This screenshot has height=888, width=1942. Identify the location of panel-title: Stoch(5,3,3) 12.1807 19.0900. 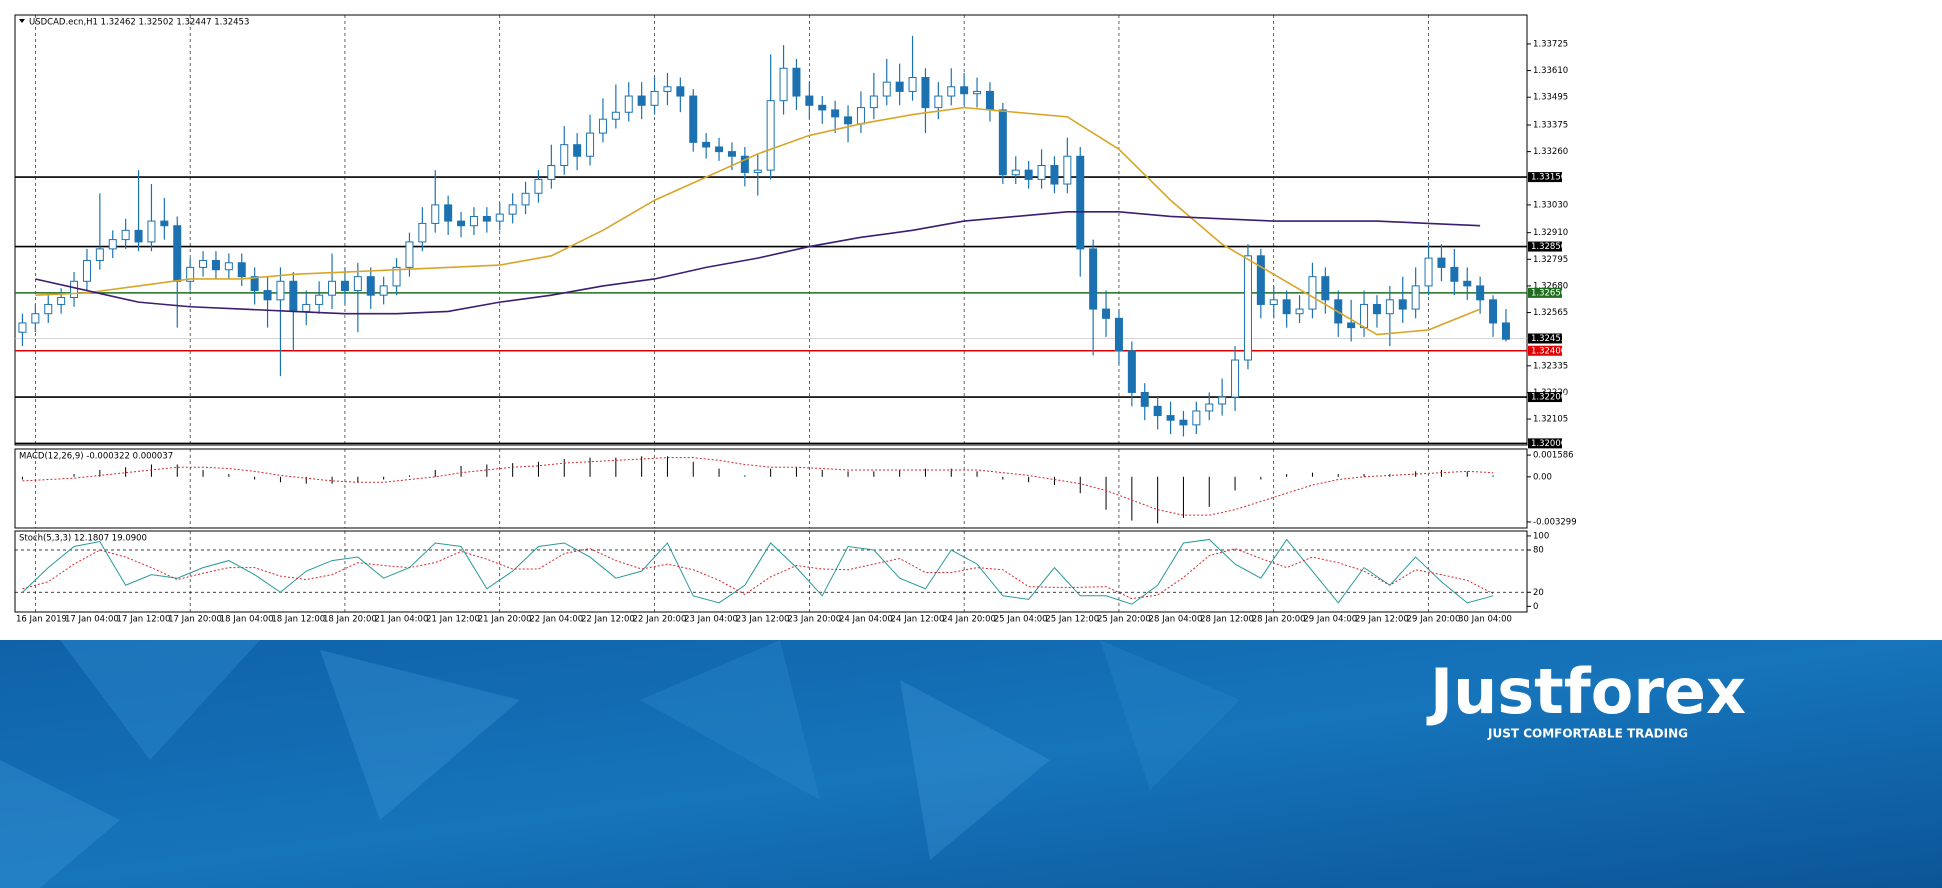
(83, 539).